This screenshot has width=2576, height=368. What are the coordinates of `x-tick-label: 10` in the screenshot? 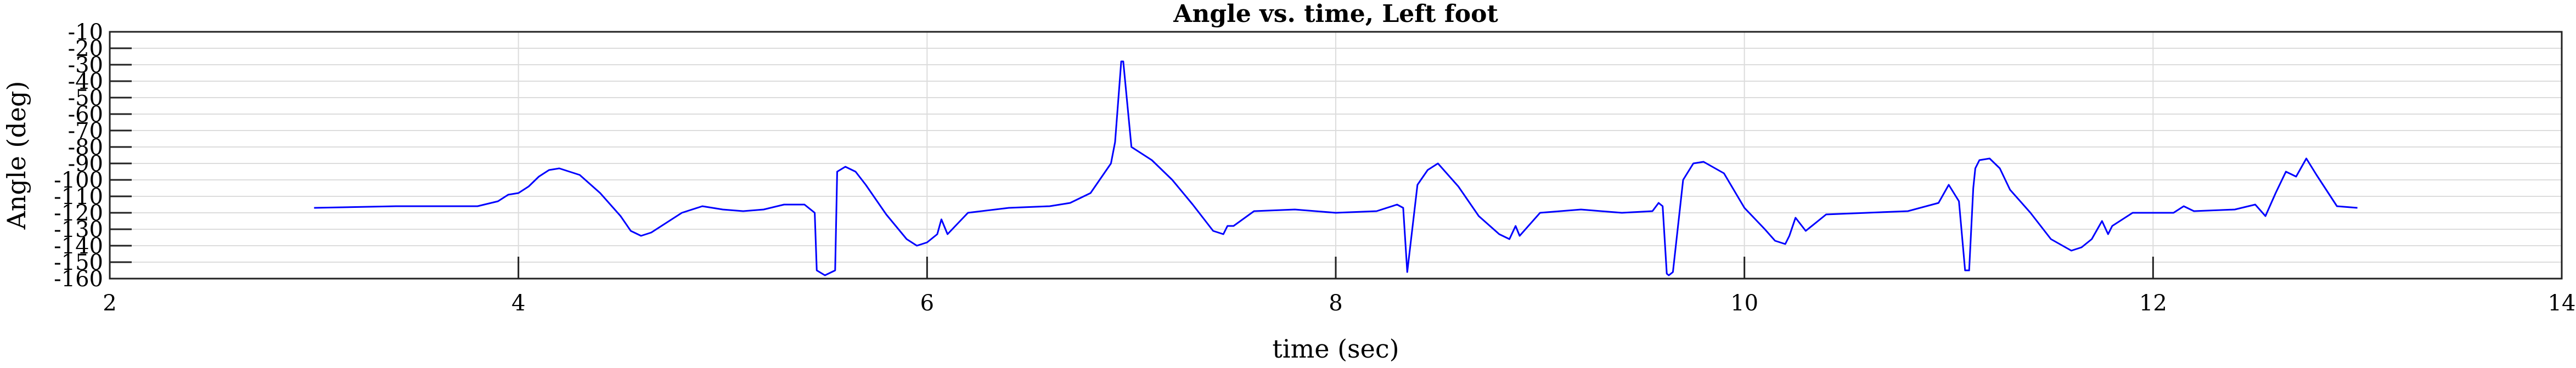 It's located at (1744, 303).